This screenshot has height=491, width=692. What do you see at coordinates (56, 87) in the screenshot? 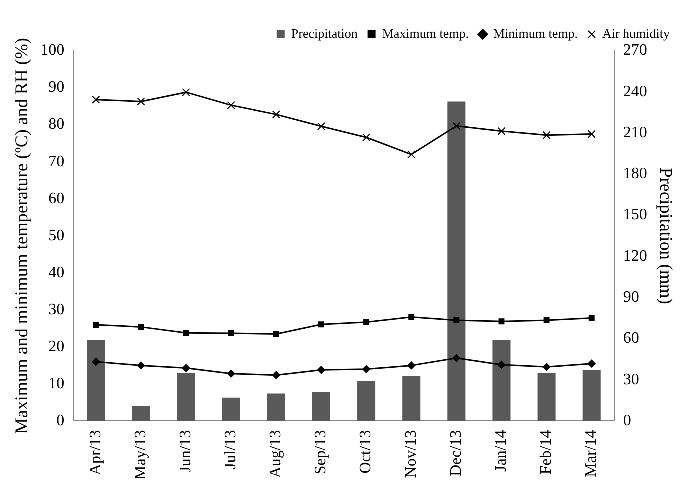
I see `y-tick-label: 90` at bounding box center [56, 87].